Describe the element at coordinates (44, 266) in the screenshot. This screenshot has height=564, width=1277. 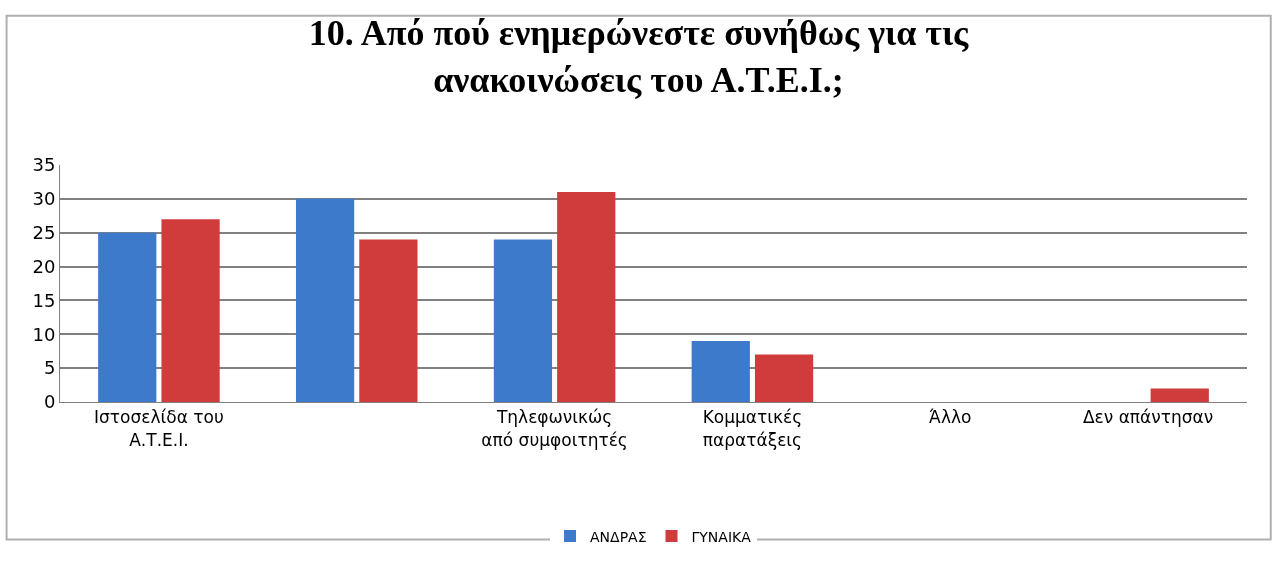
I see `y-tick-label: 20` at that location.